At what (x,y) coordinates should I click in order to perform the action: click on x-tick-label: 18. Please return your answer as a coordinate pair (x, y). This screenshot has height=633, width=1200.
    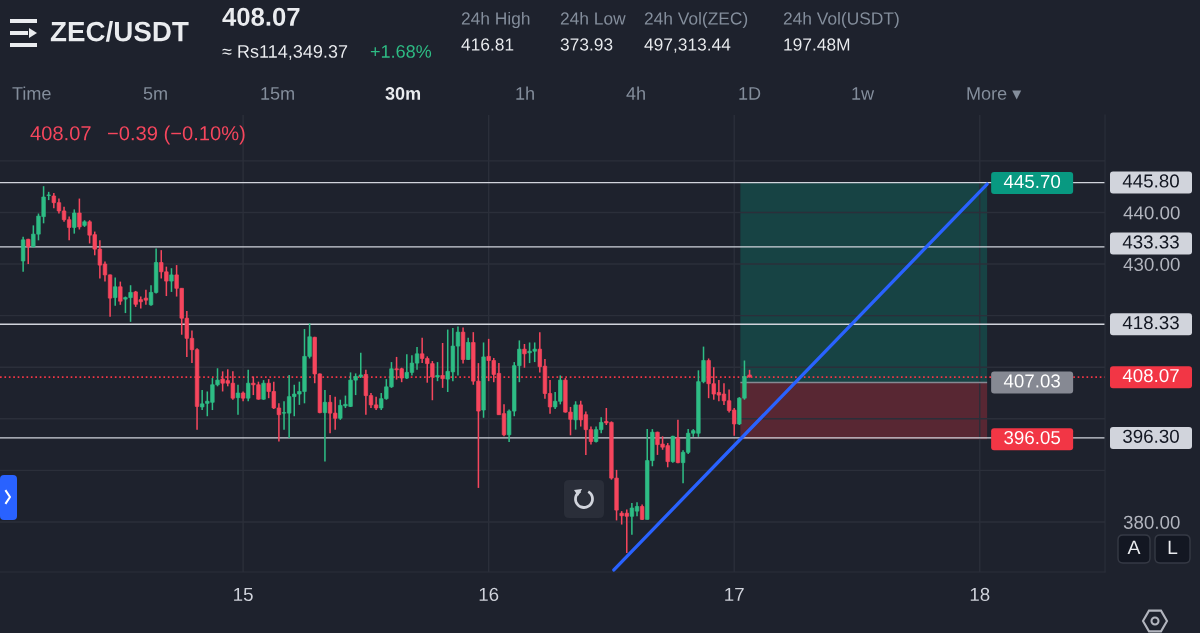
    Looking at the image, I should click on (980, 594).